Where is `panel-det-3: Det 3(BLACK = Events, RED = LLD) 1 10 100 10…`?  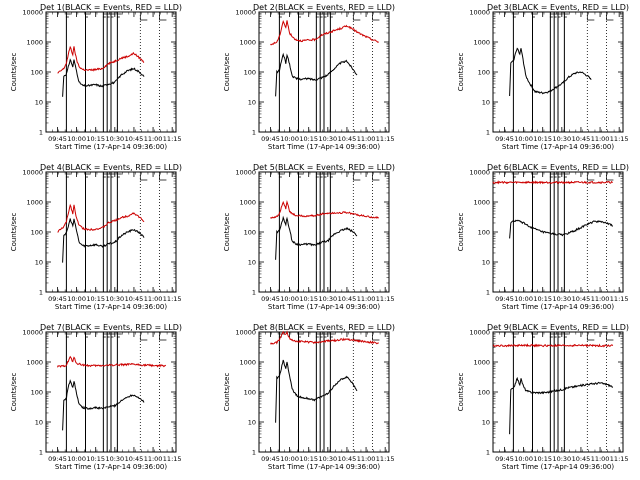
panel-det-3: Det 3(BLACK = Events, RED = LLD) 1 10 100 10… is located at coordinates (543, 77).